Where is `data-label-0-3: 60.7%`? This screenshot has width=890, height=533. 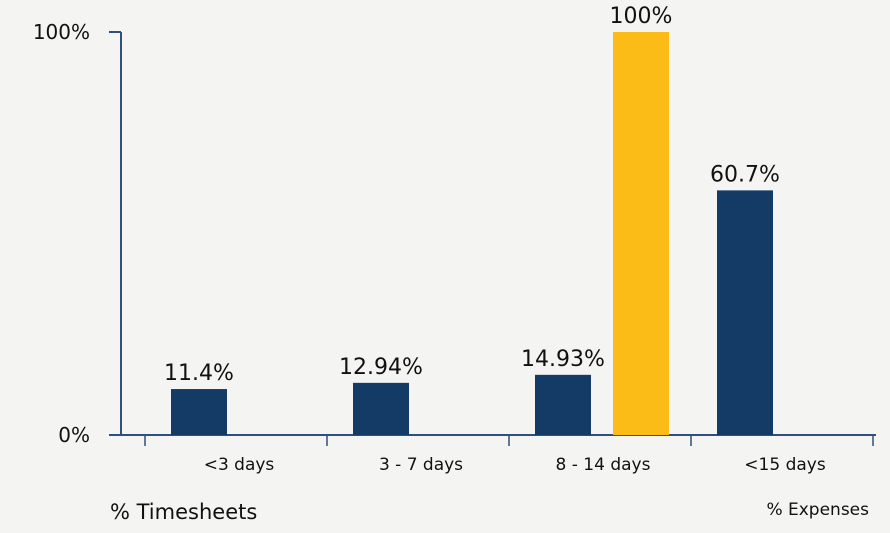 data-label-0-3: 60.7% is located at coordinates (745, 174).